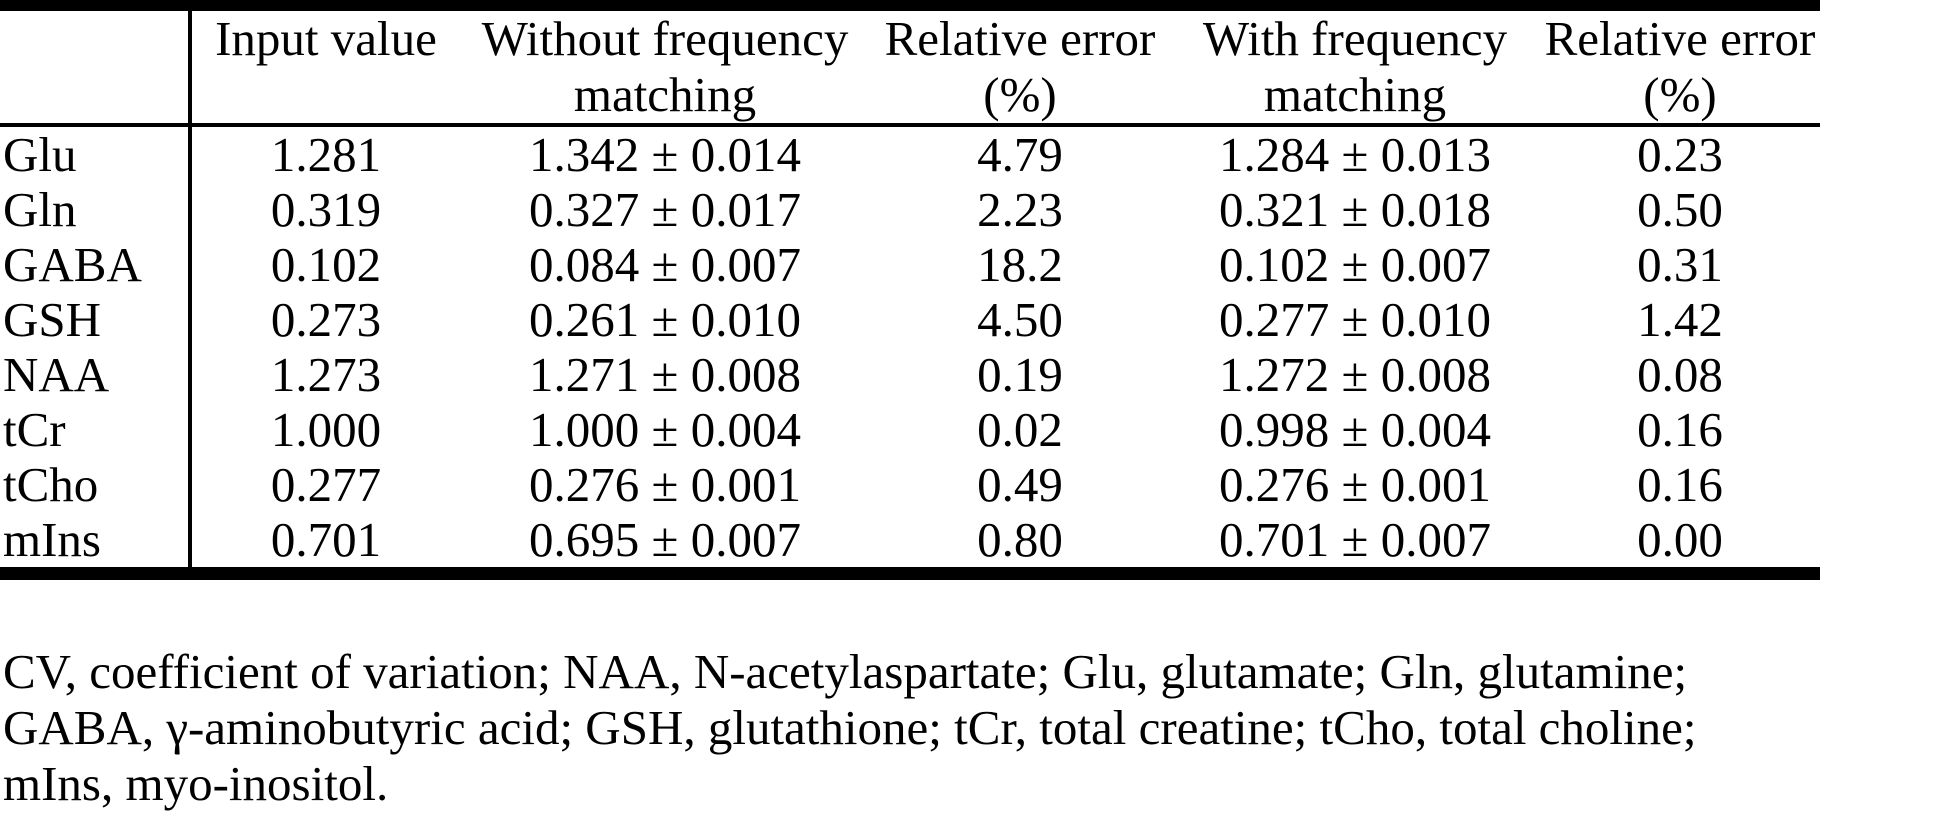 This screenshot has width=1953, height=828. What do you see at coordinates (665, 484) in the screenshot?
I see `without-fm-cell: 0.276 ± 0.001` at bounding box center [665, 484].